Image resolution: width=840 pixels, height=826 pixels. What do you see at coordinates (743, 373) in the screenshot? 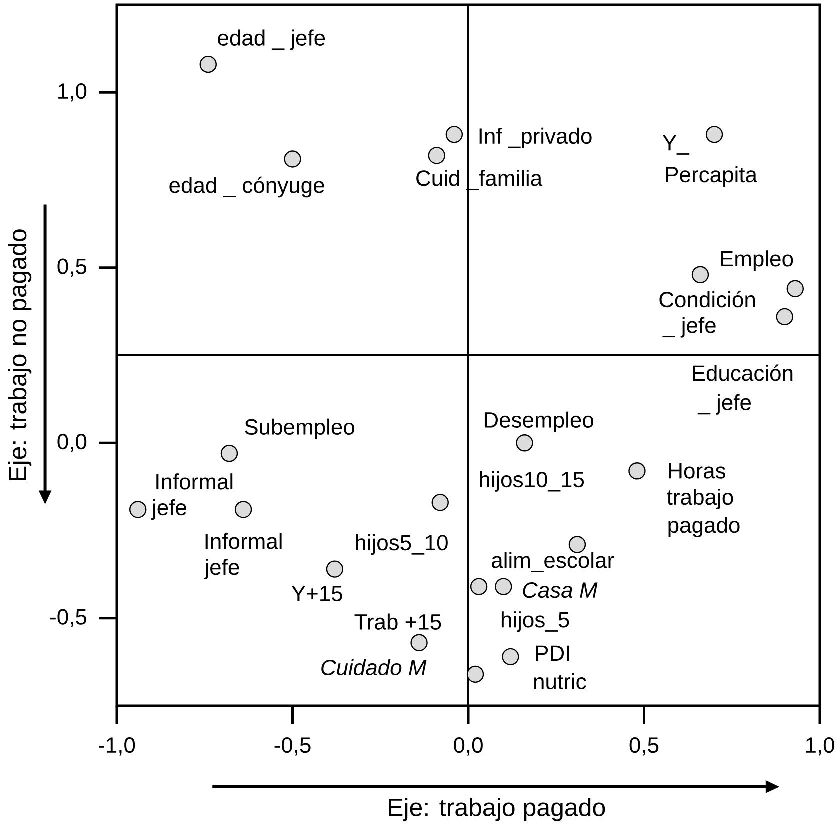
I see `annotation: Educación` at bounding box center [743, 373].